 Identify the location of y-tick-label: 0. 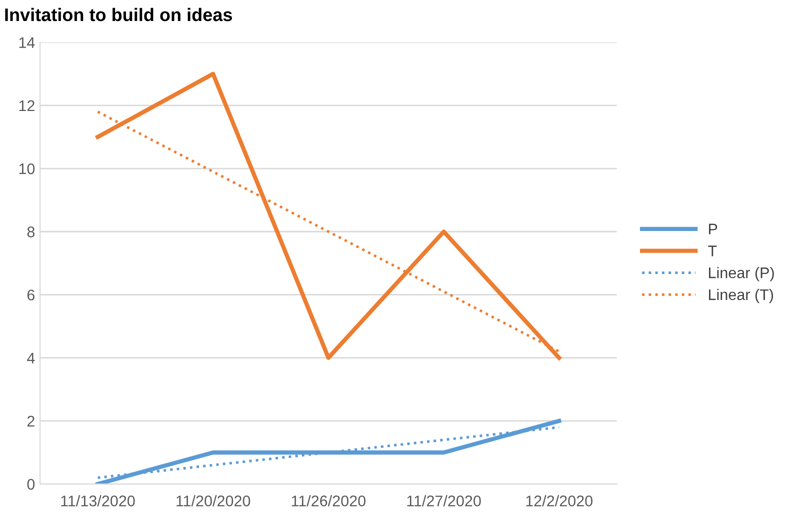
(31, 484).